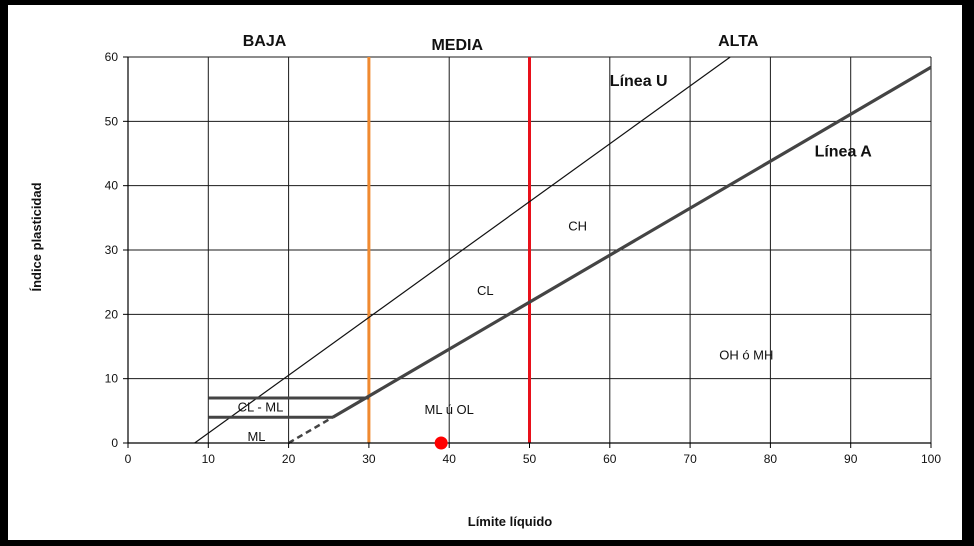 The width and height of the screenshot is (974, 546). What do you see at coordinates (128, 459) in the screenshot?
I see `x-tick-label-0: 0` at bounding box center [128, 459].